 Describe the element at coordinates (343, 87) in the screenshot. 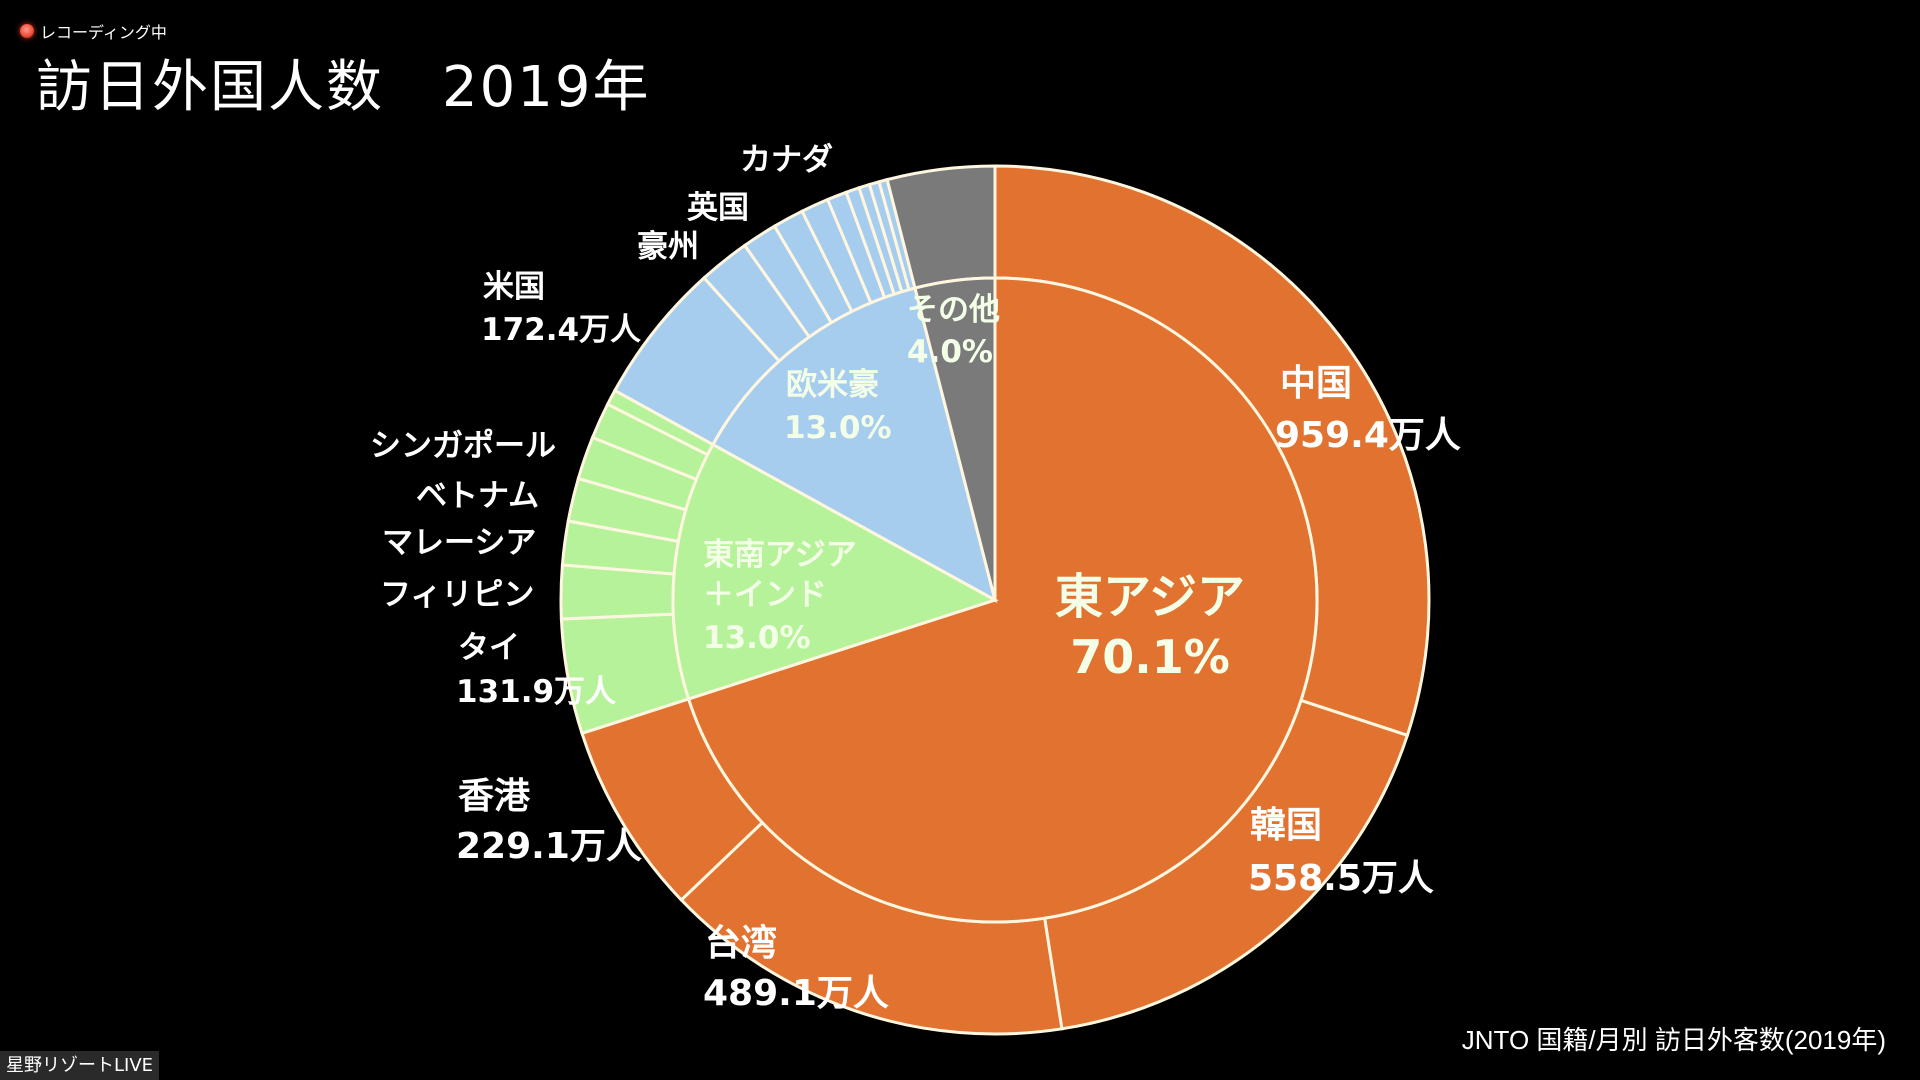

I see `page-title: 訪日外国人数 2019年` at that location.